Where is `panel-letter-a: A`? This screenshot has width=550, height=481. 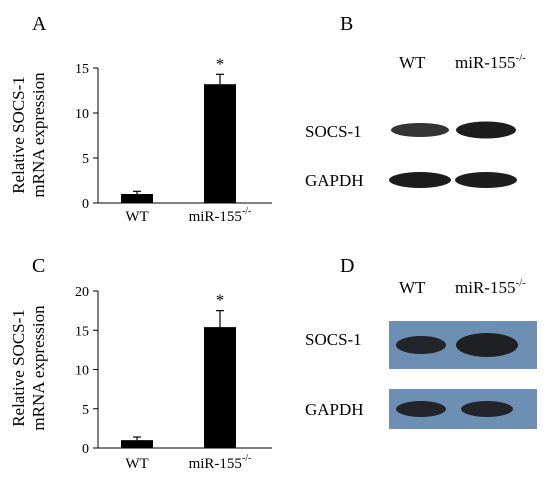
panel-letter-a: A is located at coordinates (39, 24).